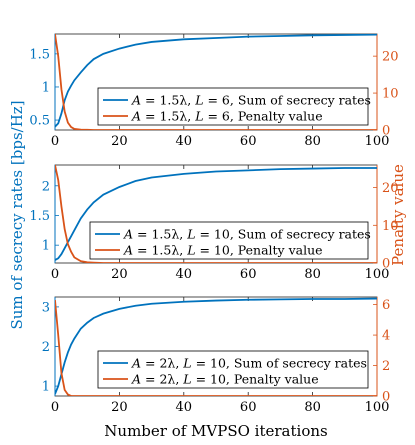  I want to click on y-left-tick-label: 0.5, so click(39, 121).